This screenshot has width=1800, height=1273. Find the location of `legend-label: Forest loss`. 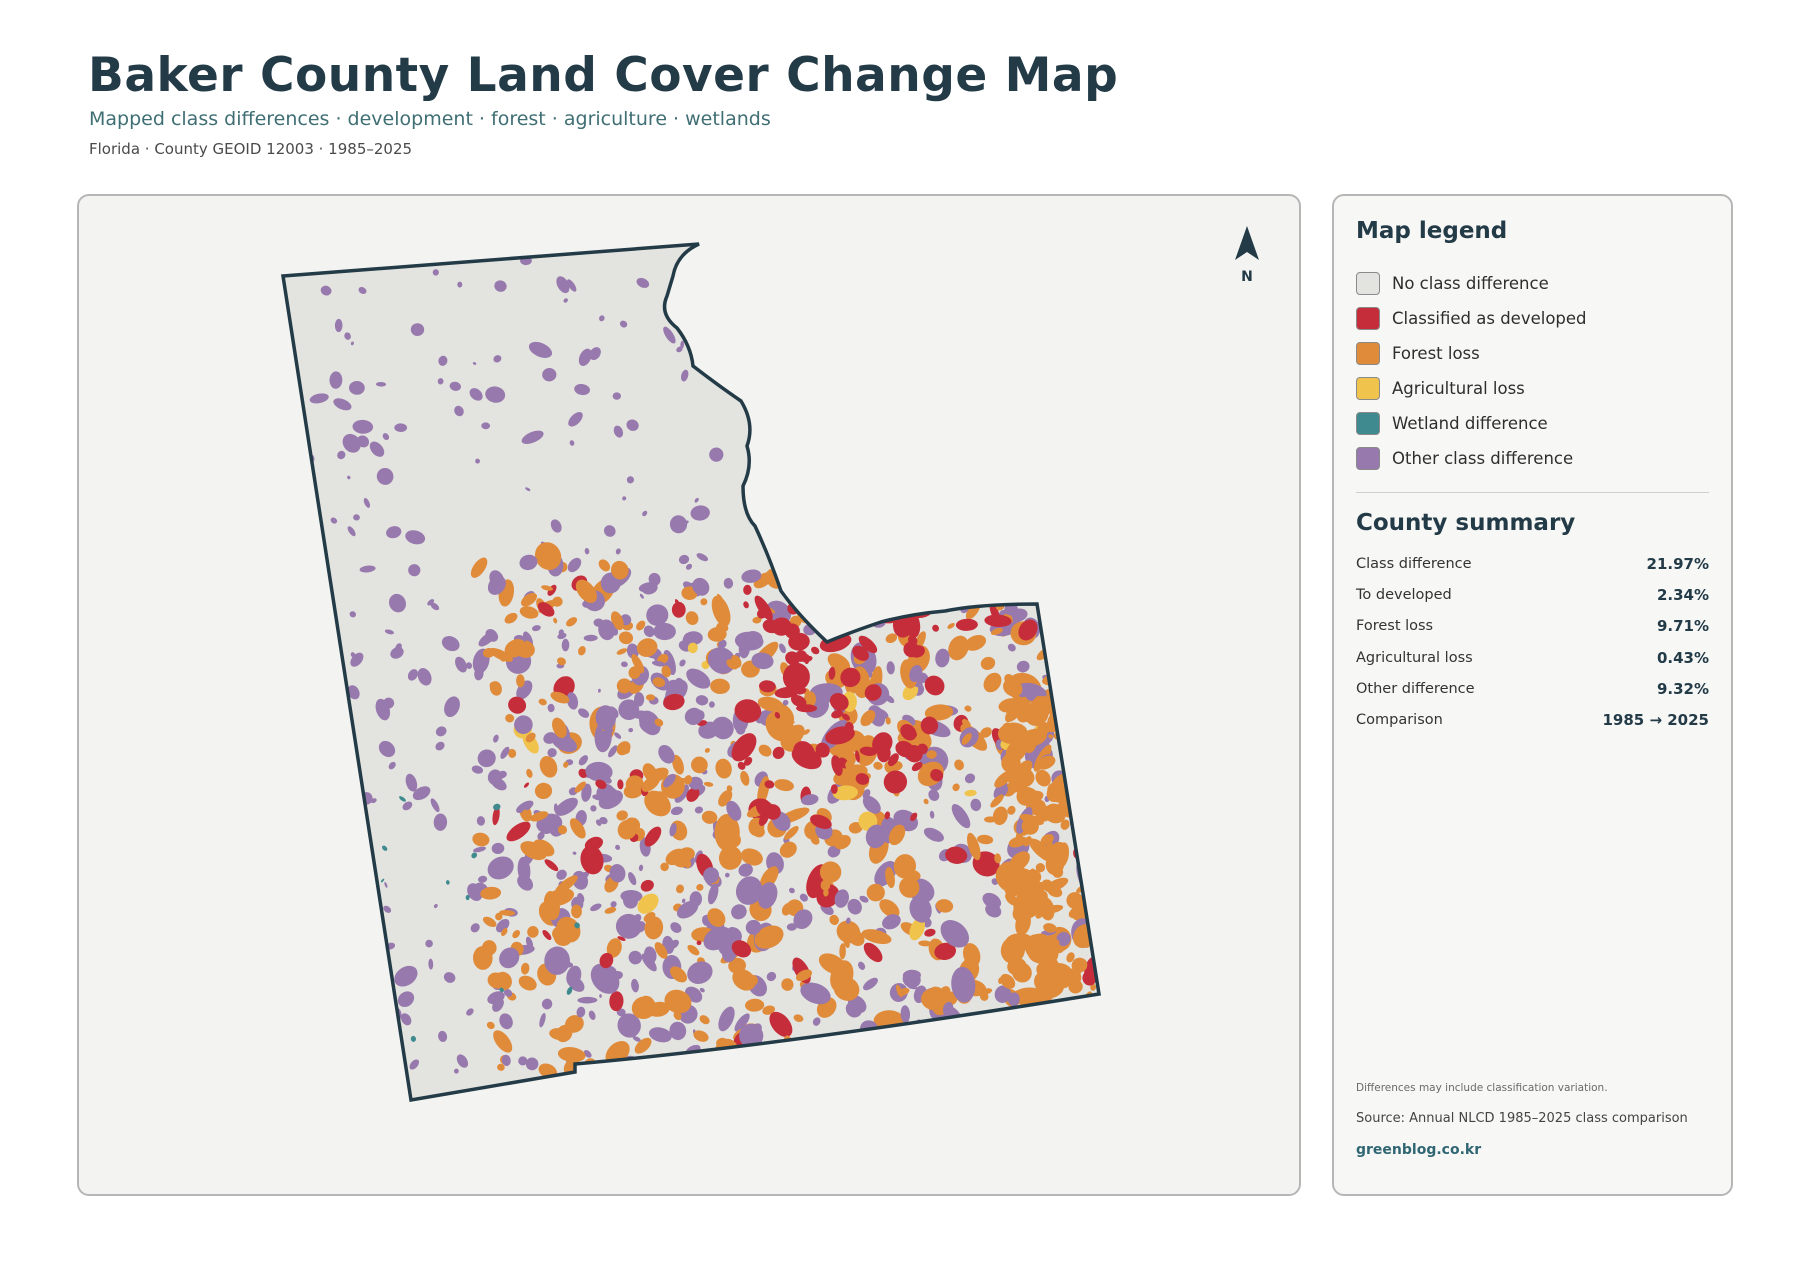

legend-label: Forest loss is located at coordinates (1436, 353).